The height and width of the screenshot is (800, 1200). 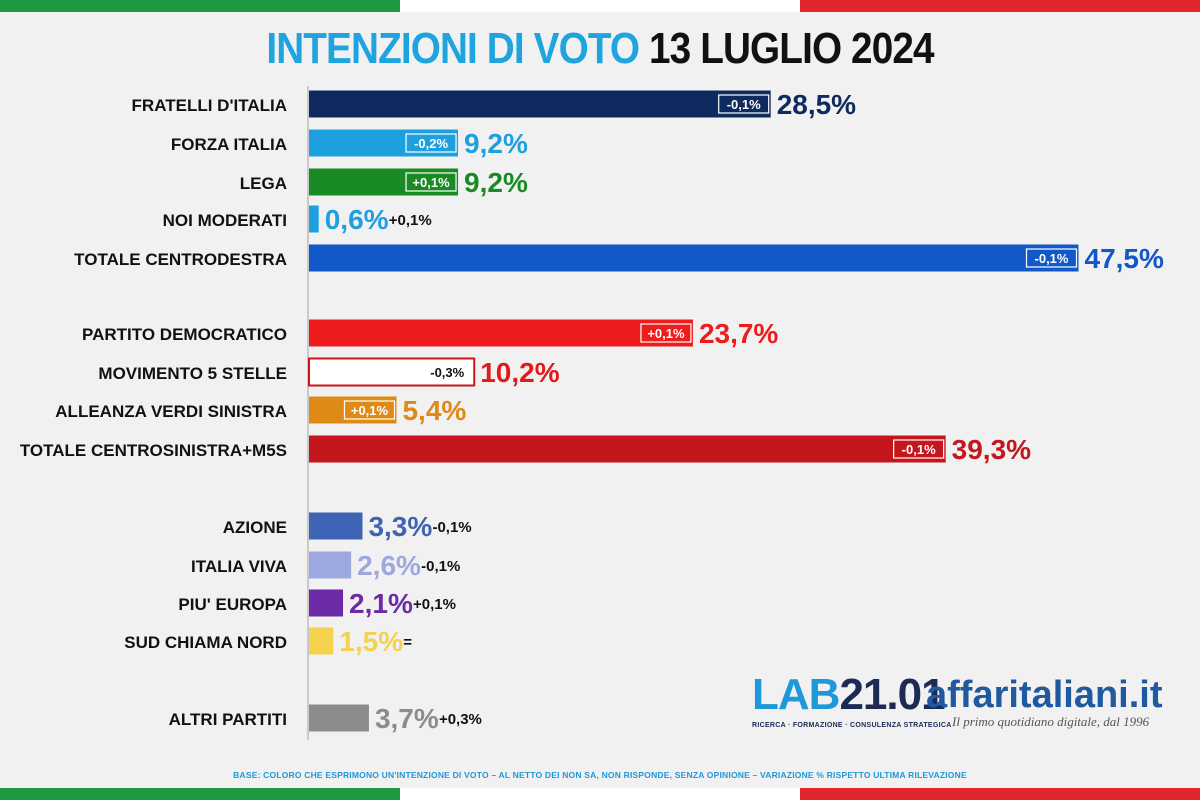 I want to click on party-label: FORZA ITALIA, so click(x=229, y=144).